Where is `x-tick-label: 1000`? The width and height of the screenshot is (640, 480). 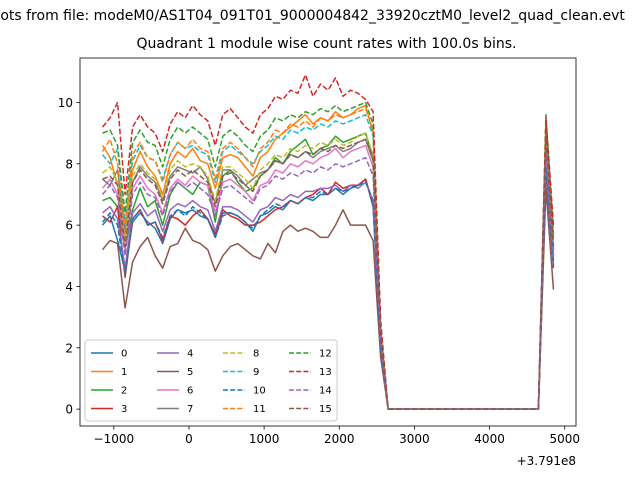
x-tick-label: 1000 is located at coordinates (264, 439).